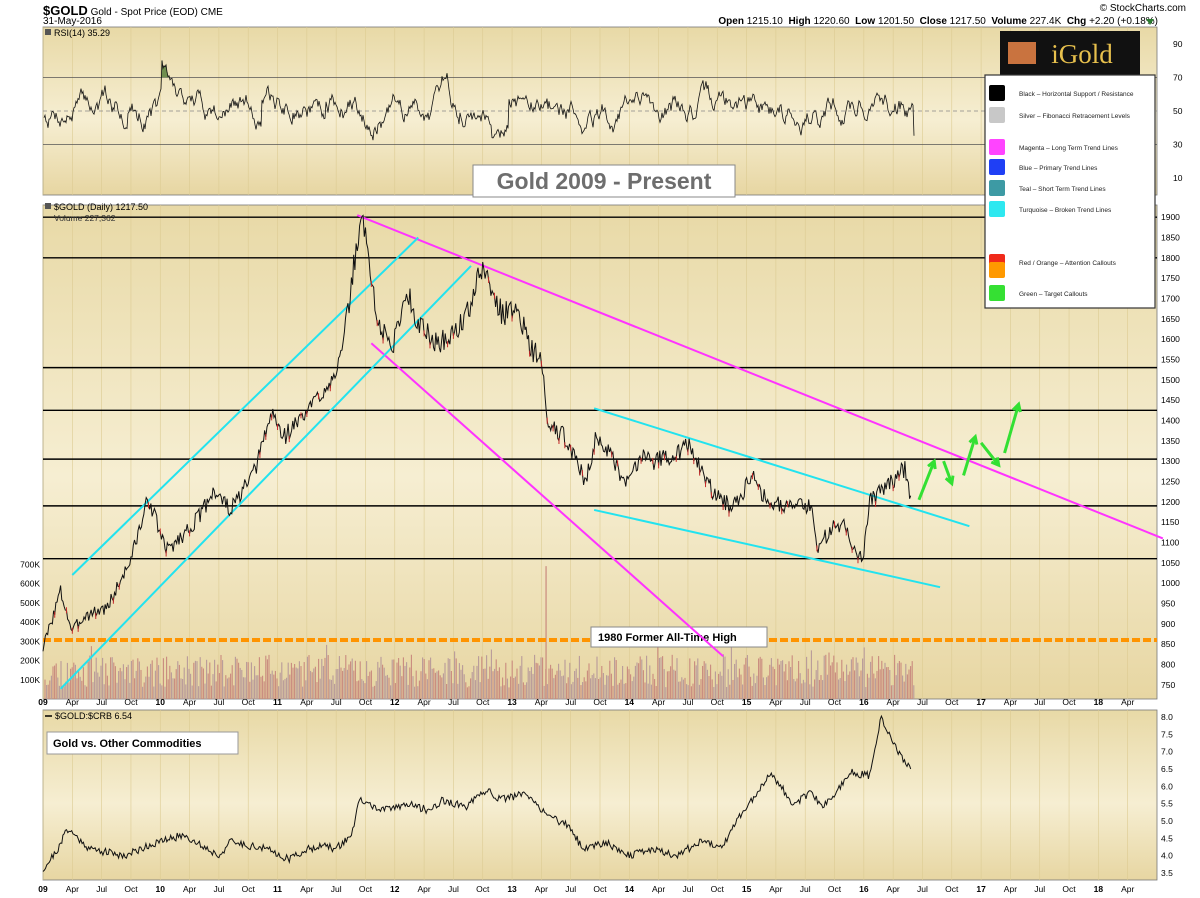 This screenshot has width=1200, height=898. I want to click on price-title: $GOLD (Daily) 1217.50, so click(101, 207).